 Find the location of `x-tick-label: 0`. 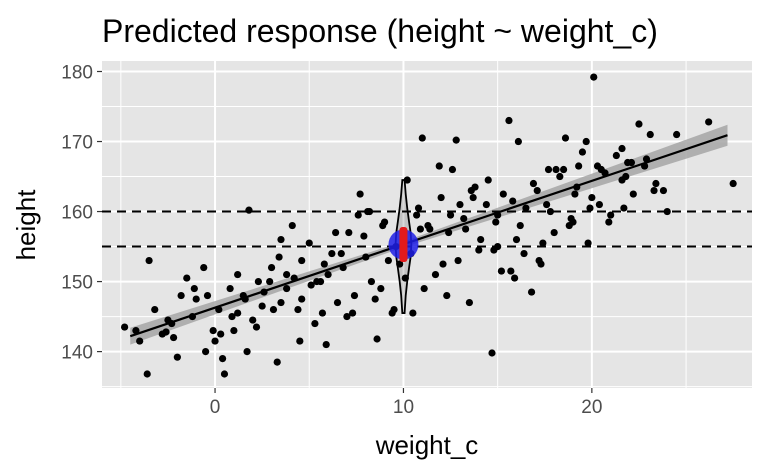

x-tick-label: 0 is located at coordinates (215, 407).